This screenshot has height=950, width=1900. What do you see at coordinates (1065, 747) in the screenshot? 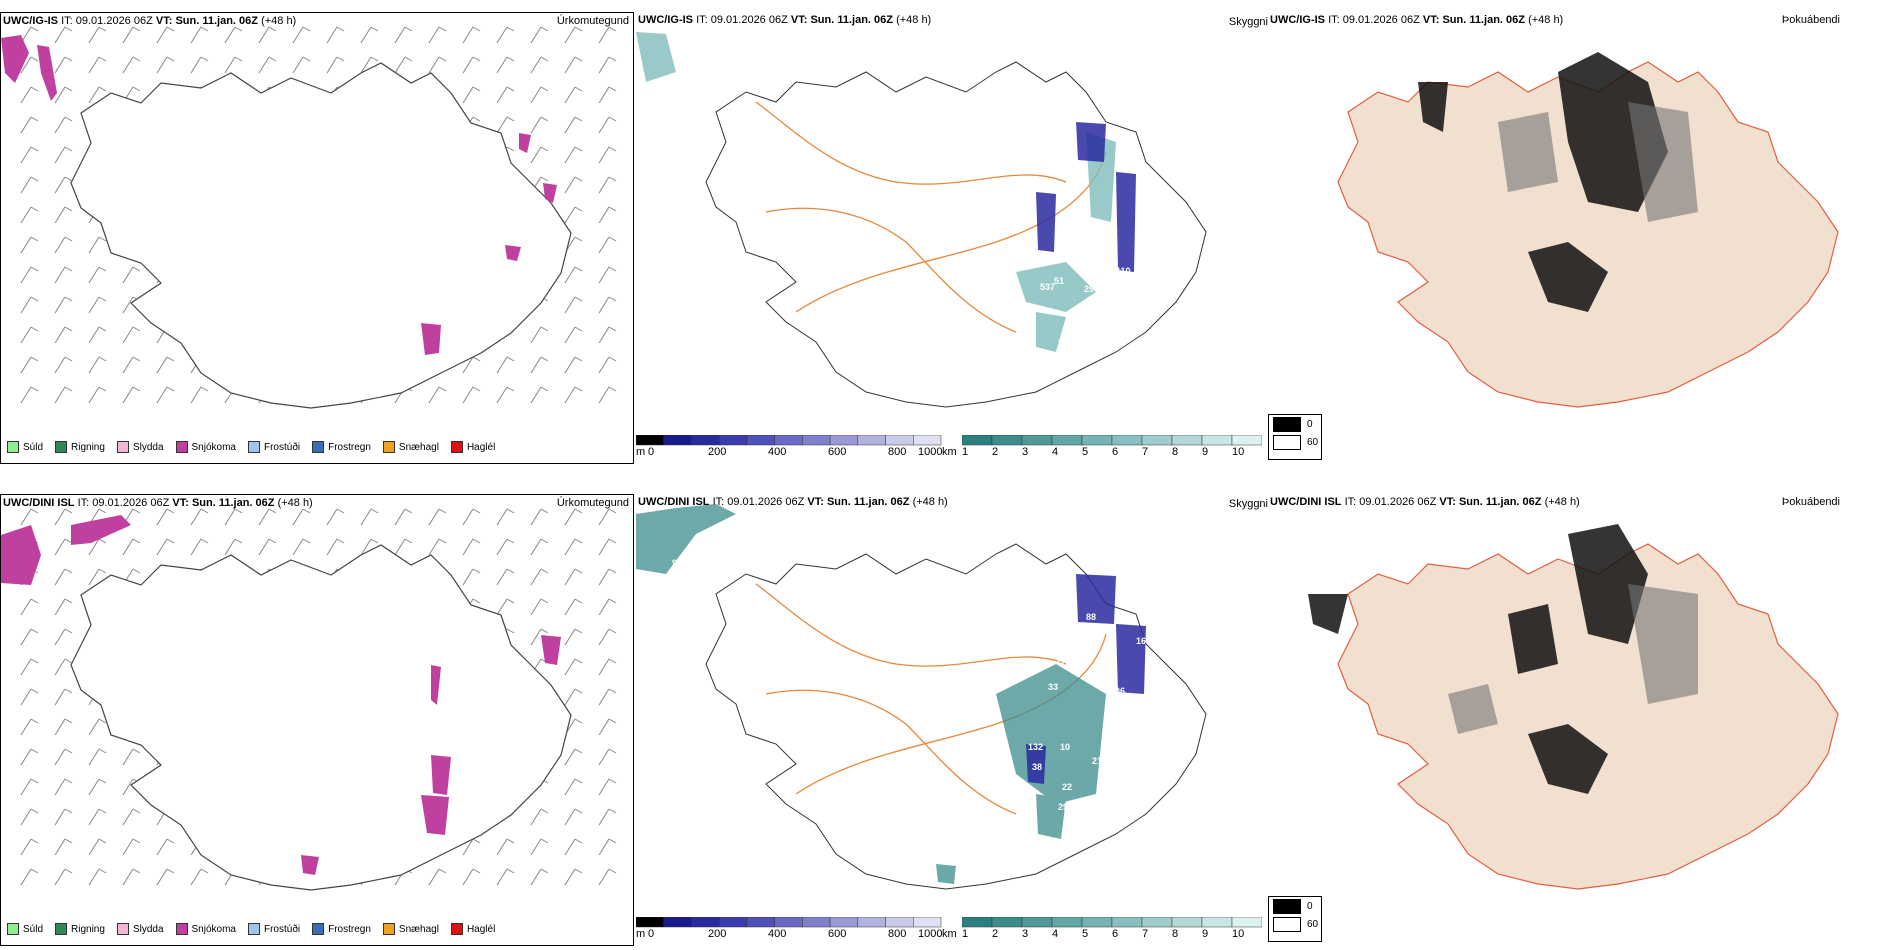
I see `cloud-base-label: 10` at bounding box center [1065, 747].